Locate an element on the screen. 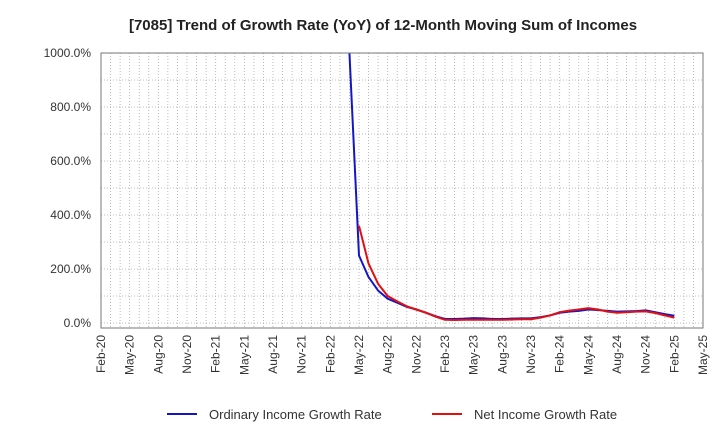  legend-label-ordinary: Ordinary Income Growth Rate is located at coordinates (295, 414).